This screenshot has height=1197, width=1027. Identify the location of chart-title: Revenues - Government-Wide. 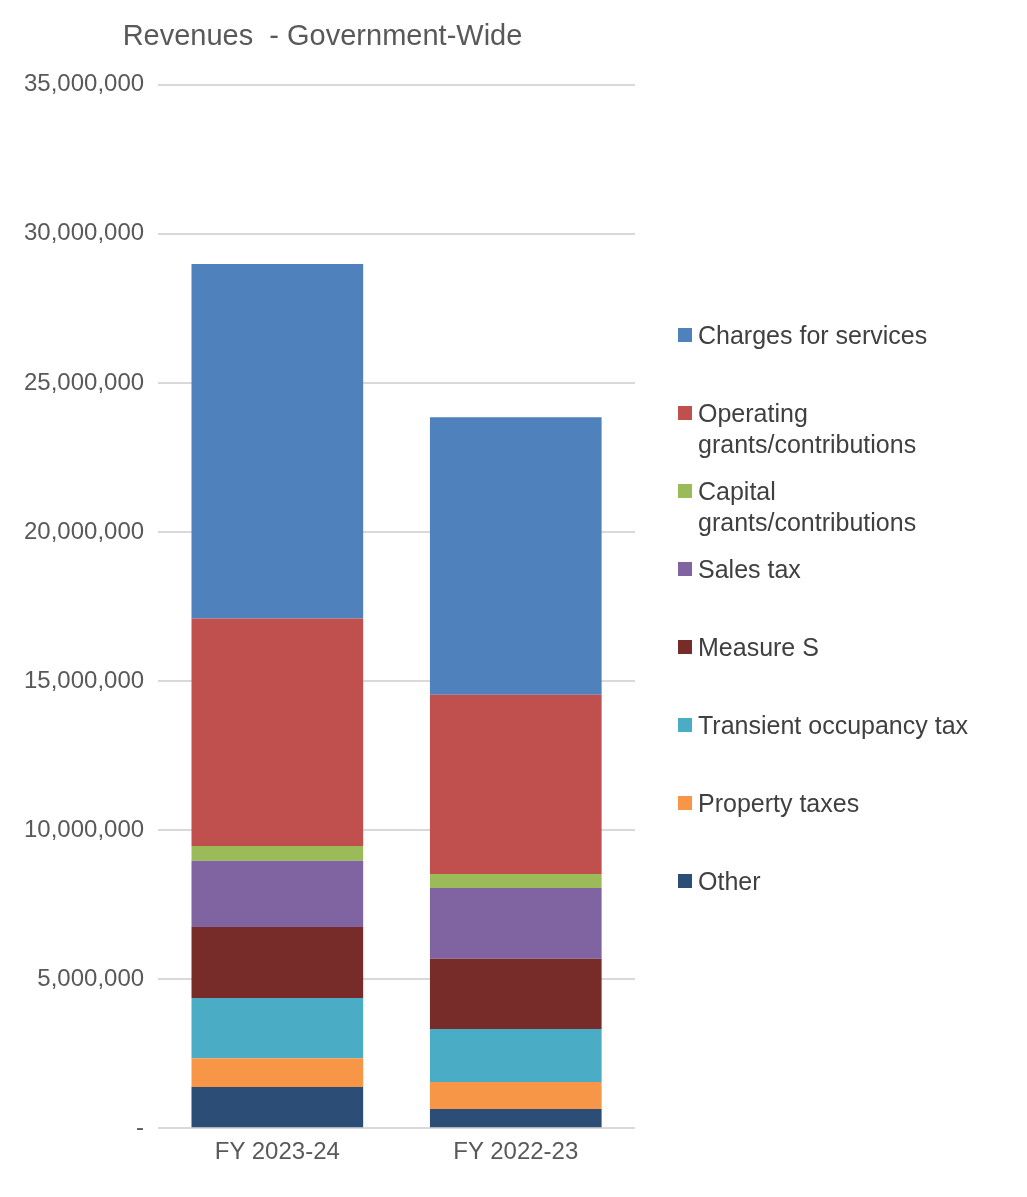
(322, 35).